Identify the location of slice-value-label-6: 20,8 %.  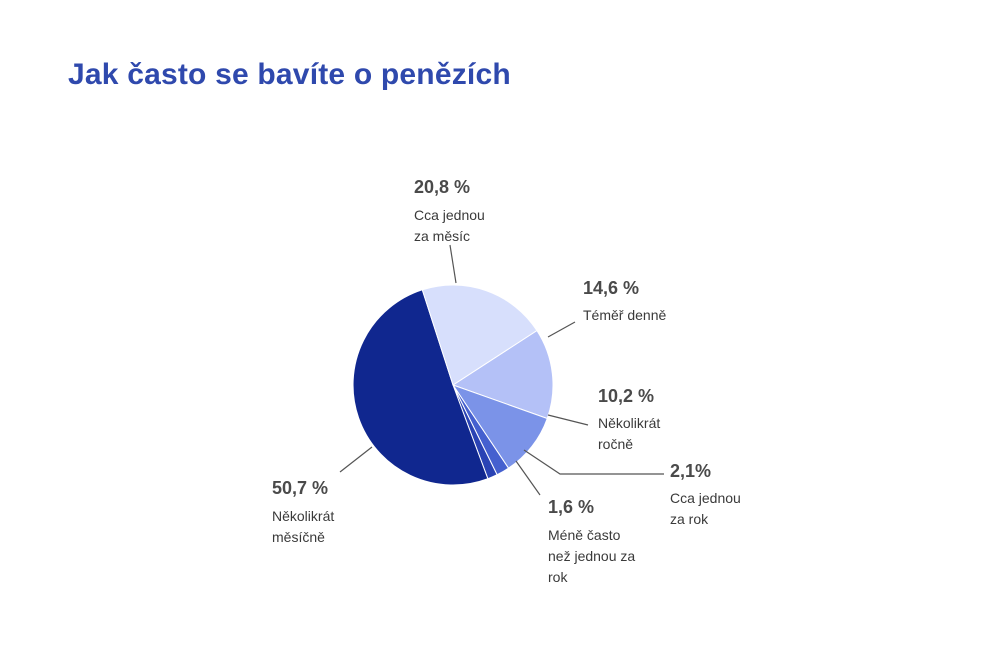
(442, 187).